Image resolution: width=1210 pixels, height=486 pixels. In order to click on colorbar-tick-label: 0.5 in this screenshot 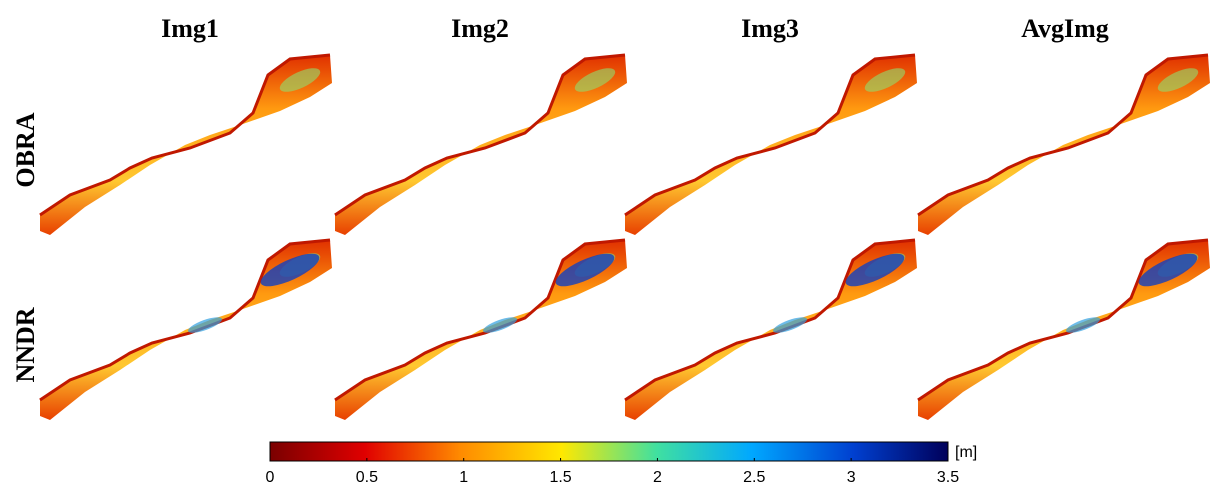, I will do `click(367, 477)`.